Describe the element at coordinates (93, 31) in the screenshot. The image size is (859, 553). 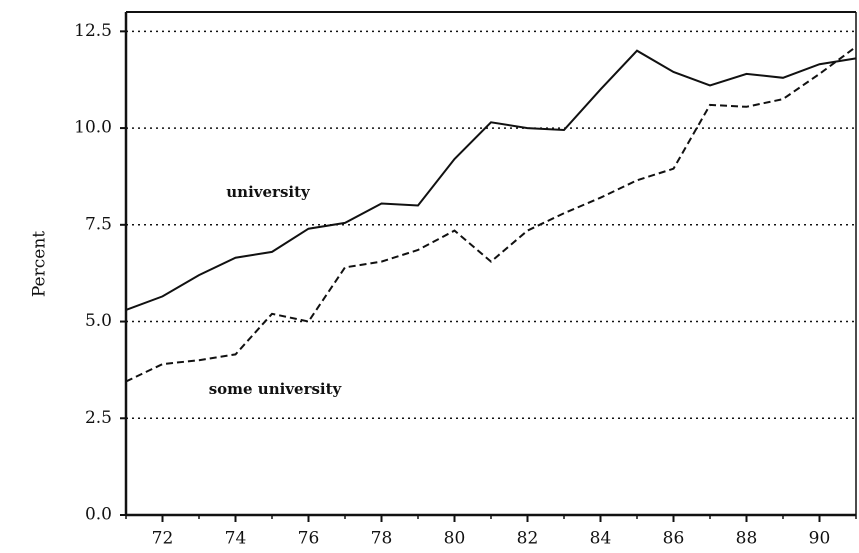
I see `y-tick-label: 12.5` at that location.